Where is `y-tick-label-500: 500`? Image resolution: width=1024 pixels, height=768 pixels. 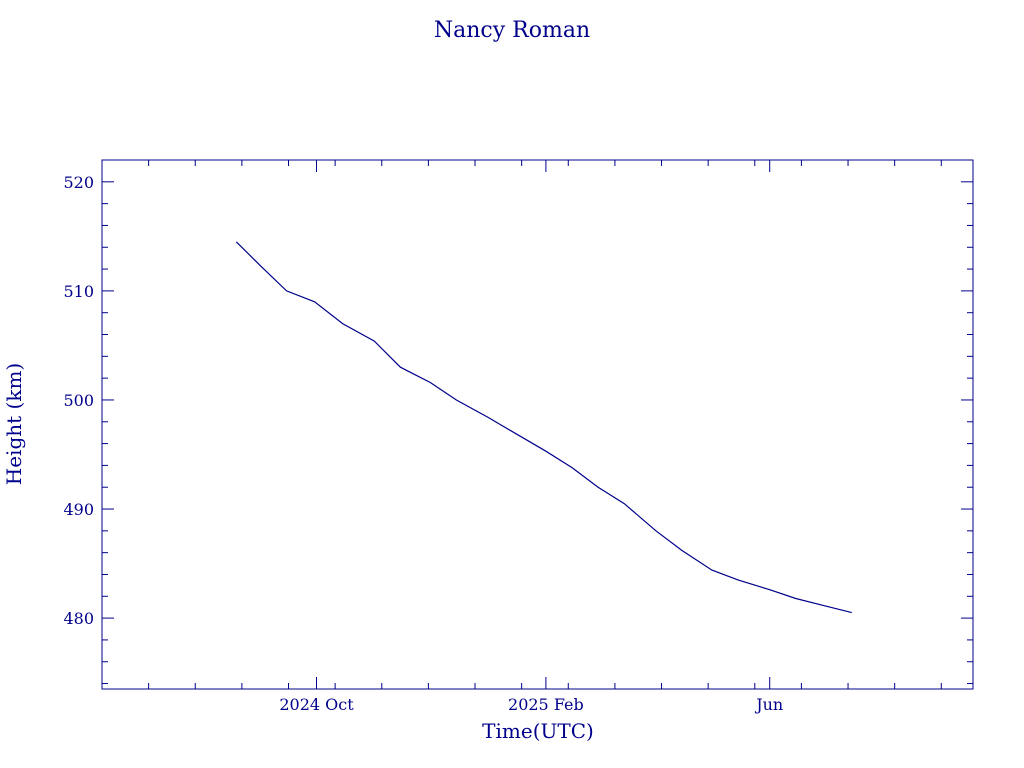 y-tick-label-500: 500 is located at coordinates (78, 400).